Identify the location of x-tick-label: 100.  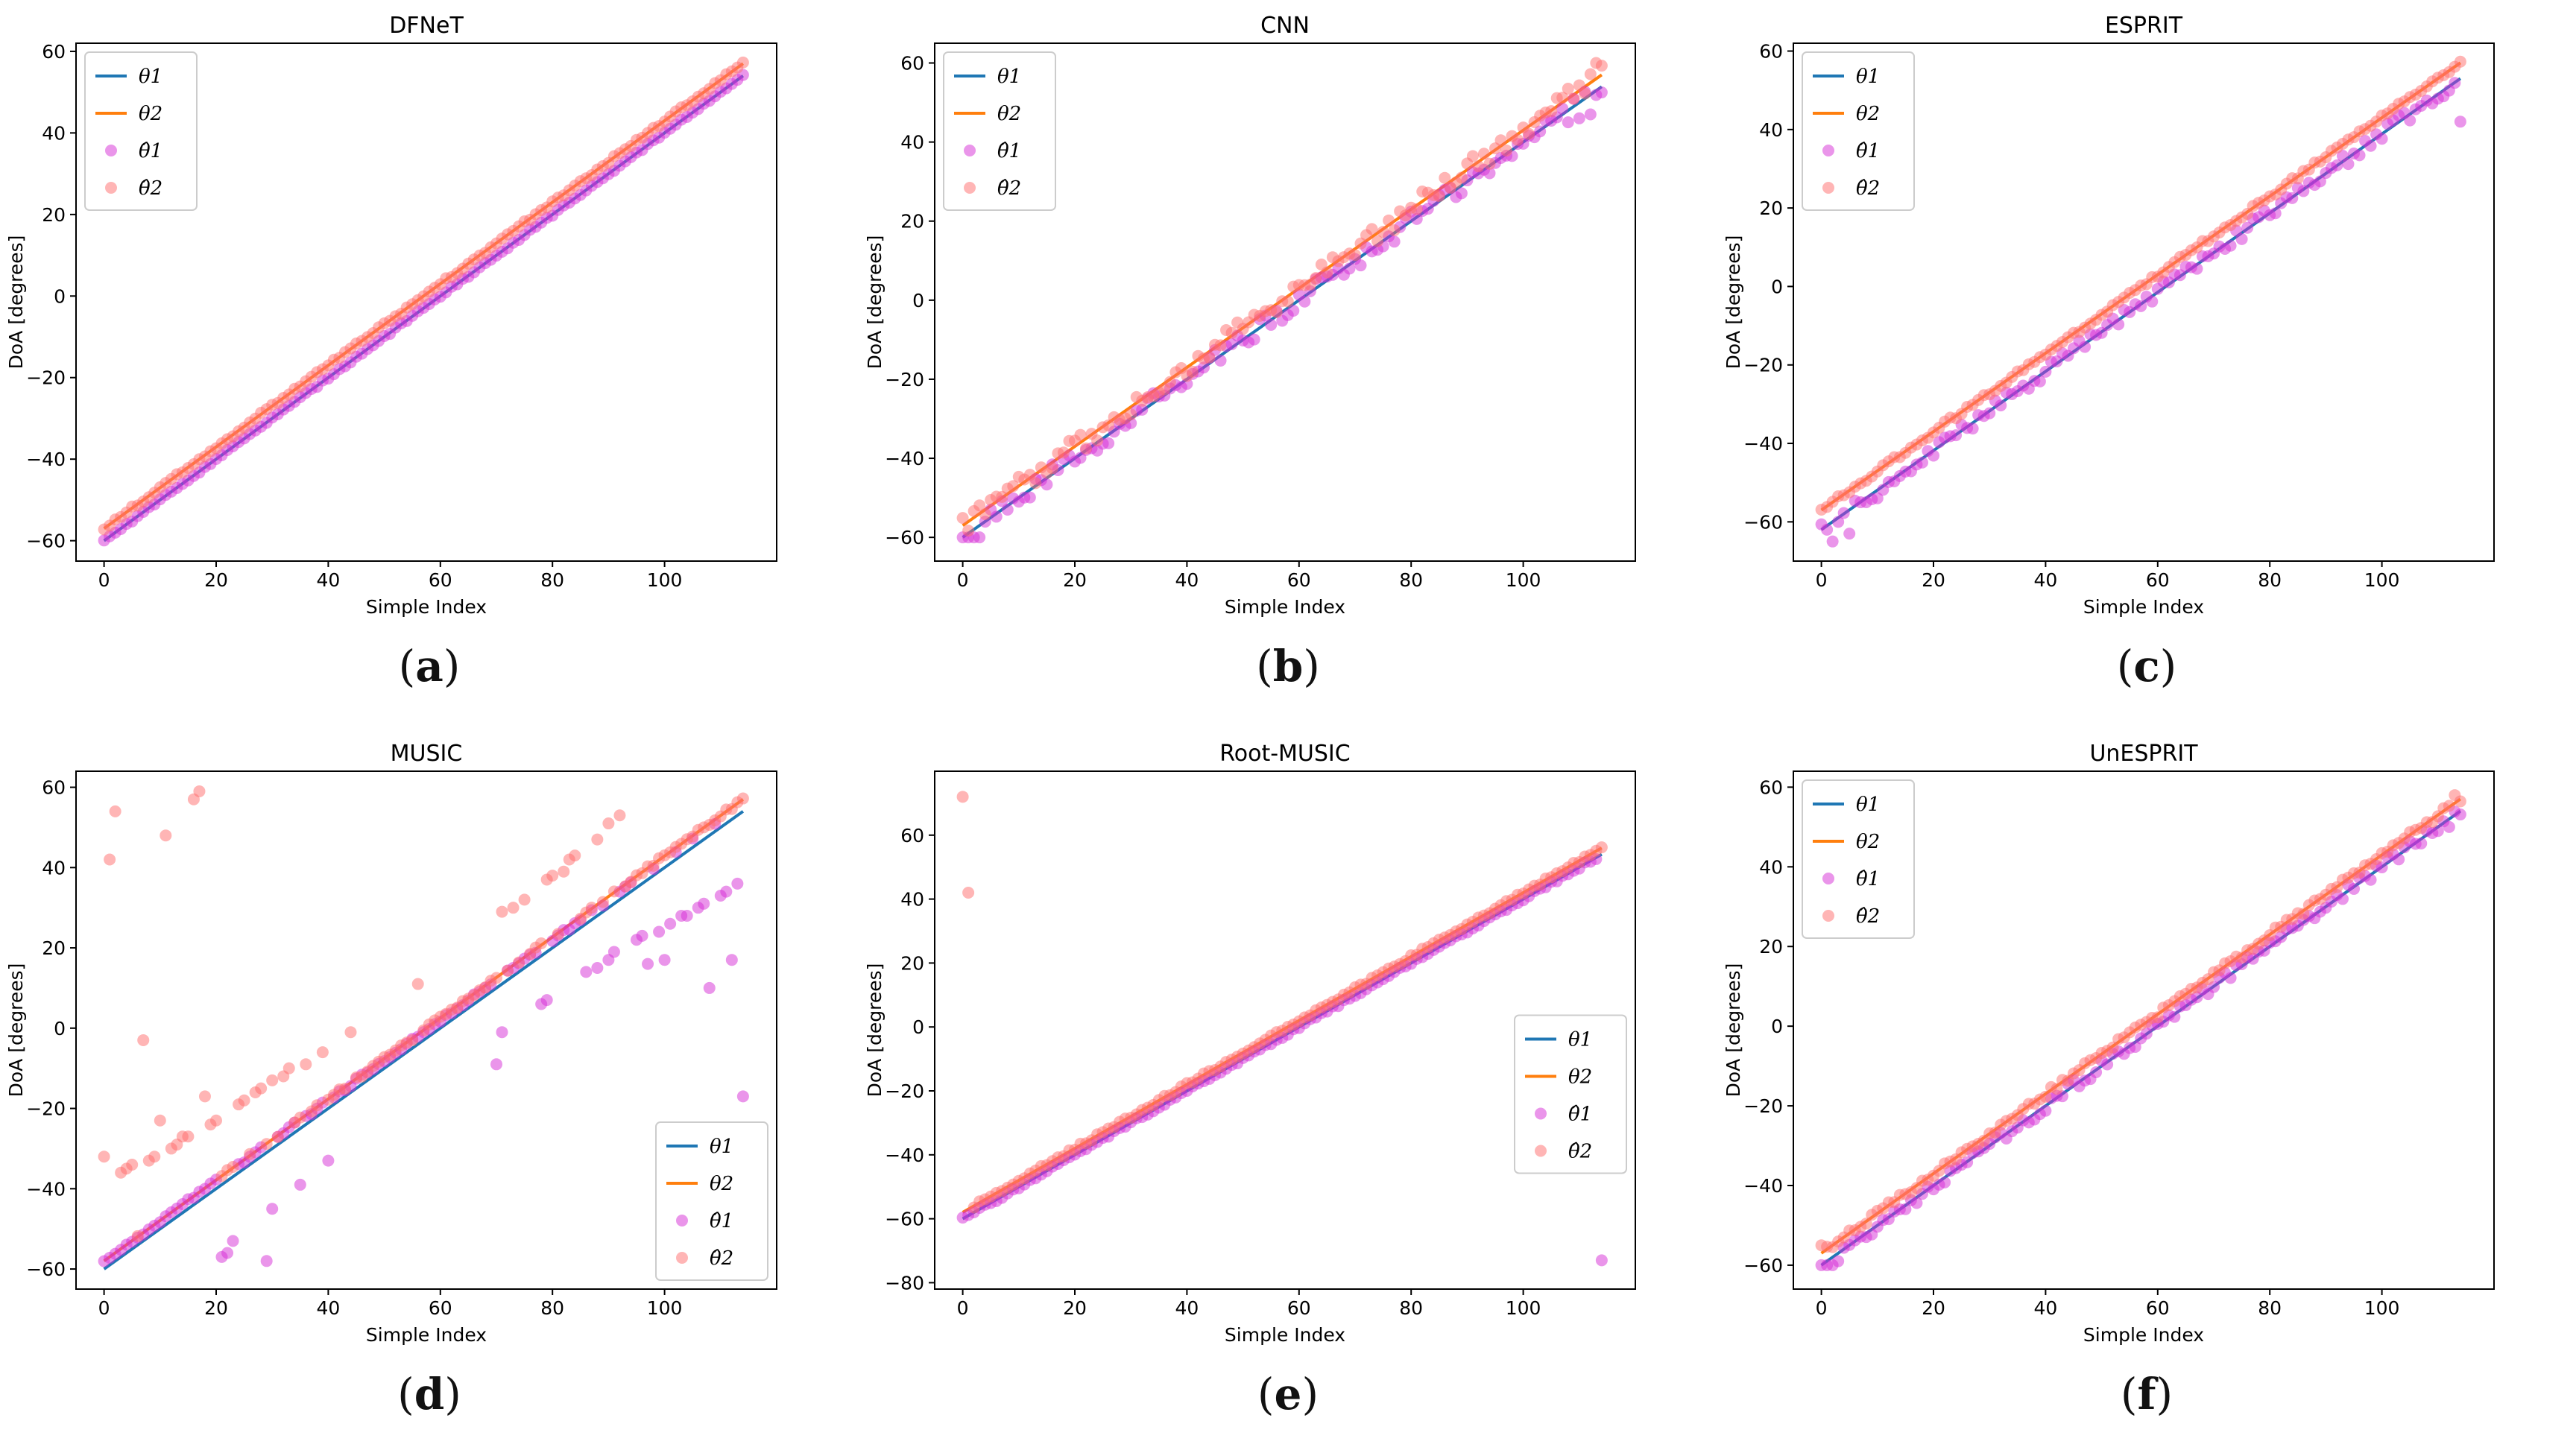
(1523, 1308).